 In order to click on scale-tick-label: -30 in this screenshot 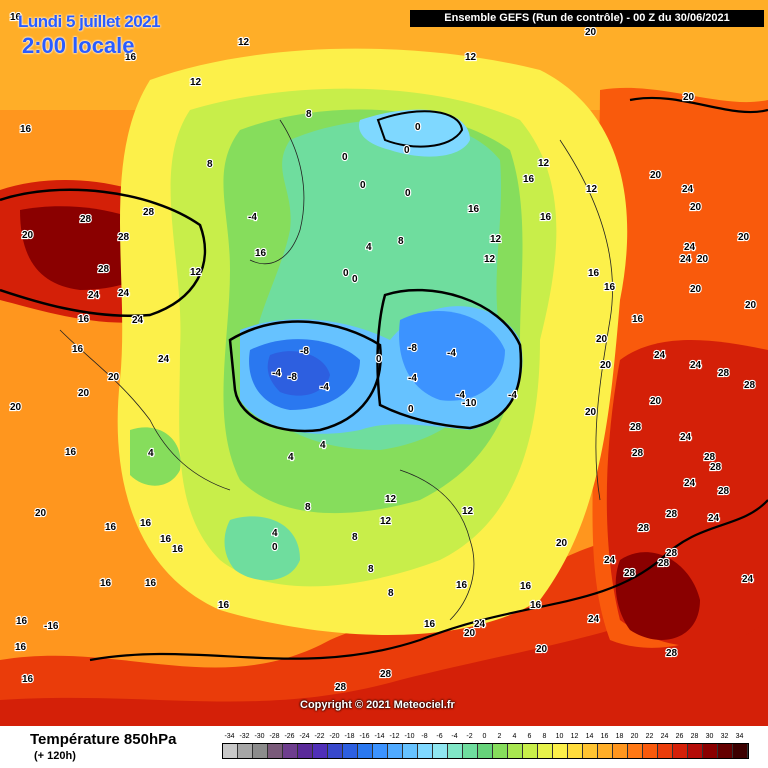, I will do `click(259, 736)`.